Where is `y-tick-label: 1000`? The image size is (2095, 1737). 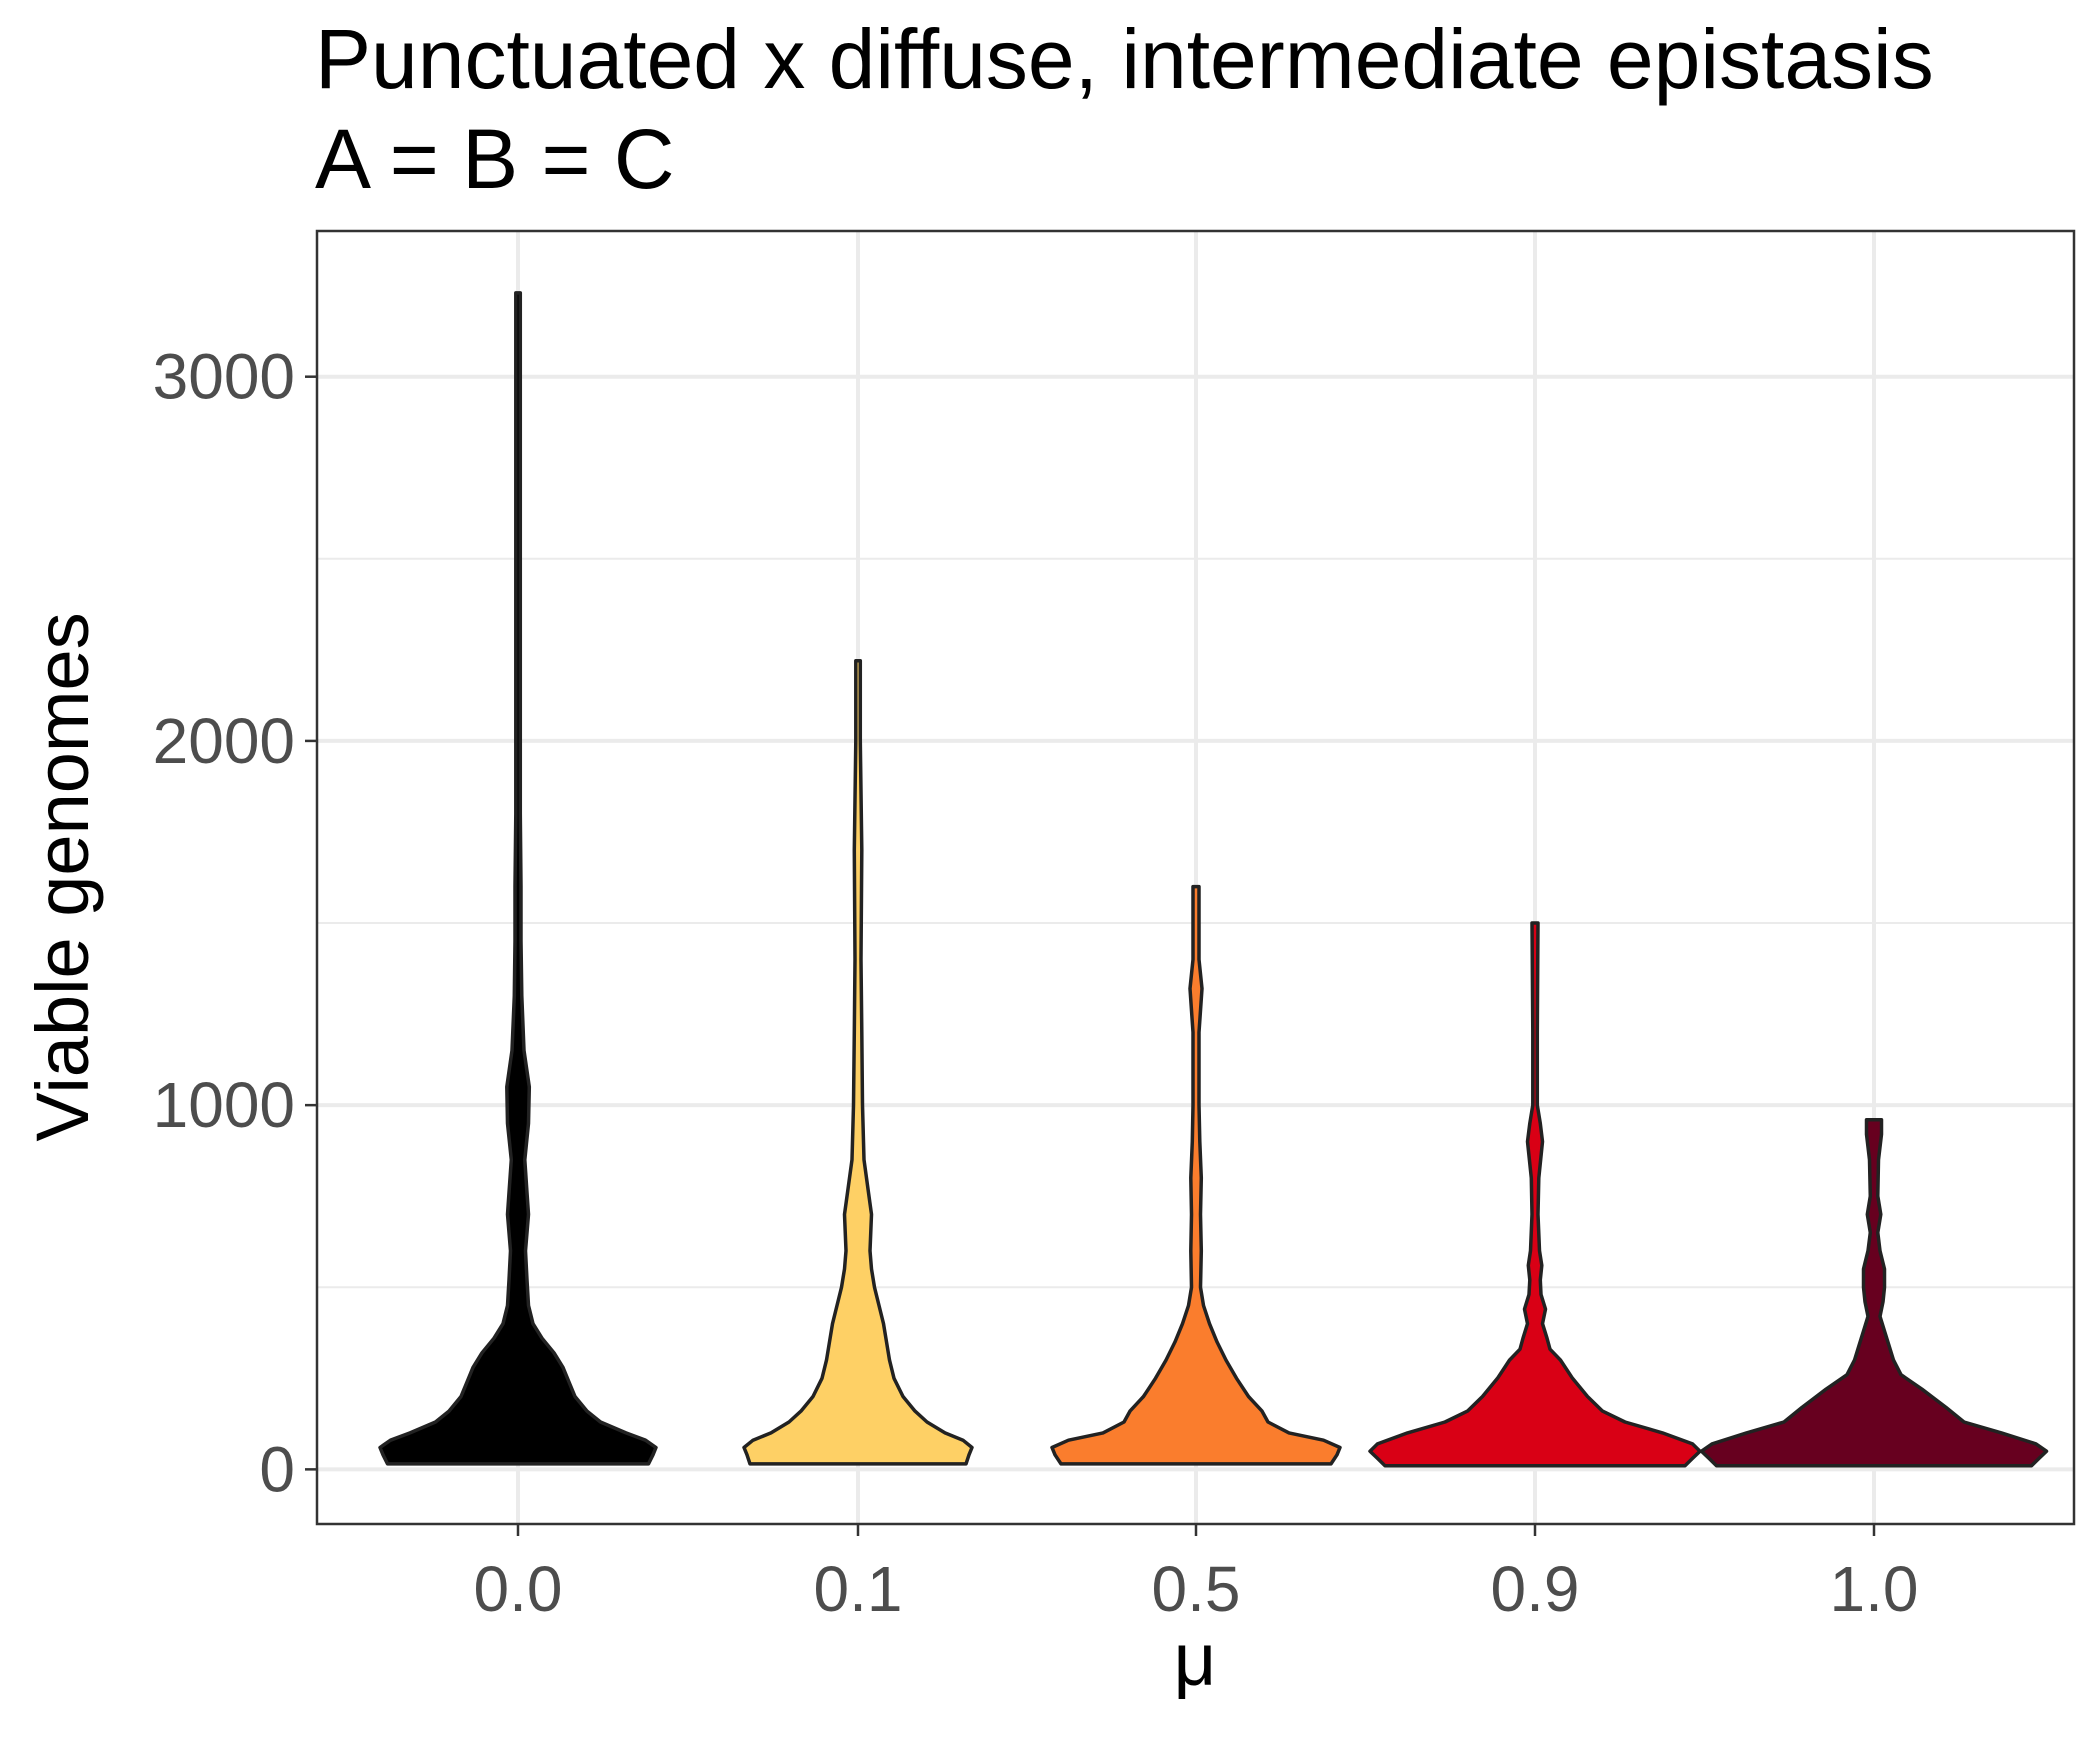 y-tick-label: 1000 is located at coordinates (224, 1105).